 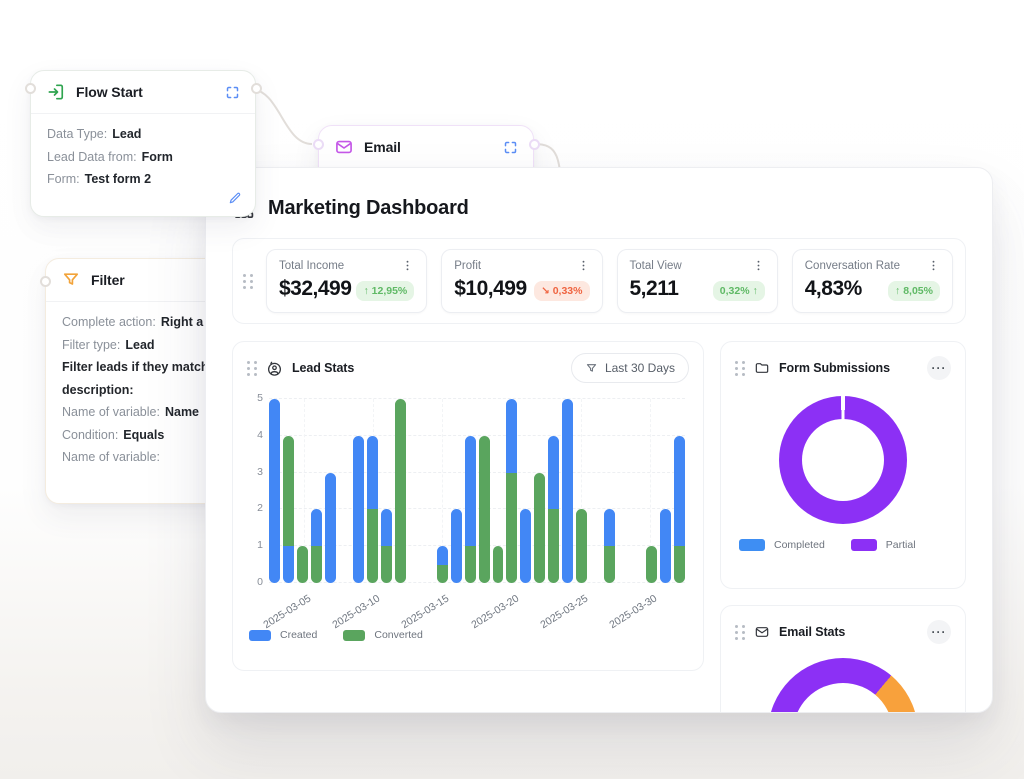 What do you see at coordinates (629, 368) in the screenshot?
I see `date-range-filter-button: Last 30 Days` at bounding box center [629, 368].